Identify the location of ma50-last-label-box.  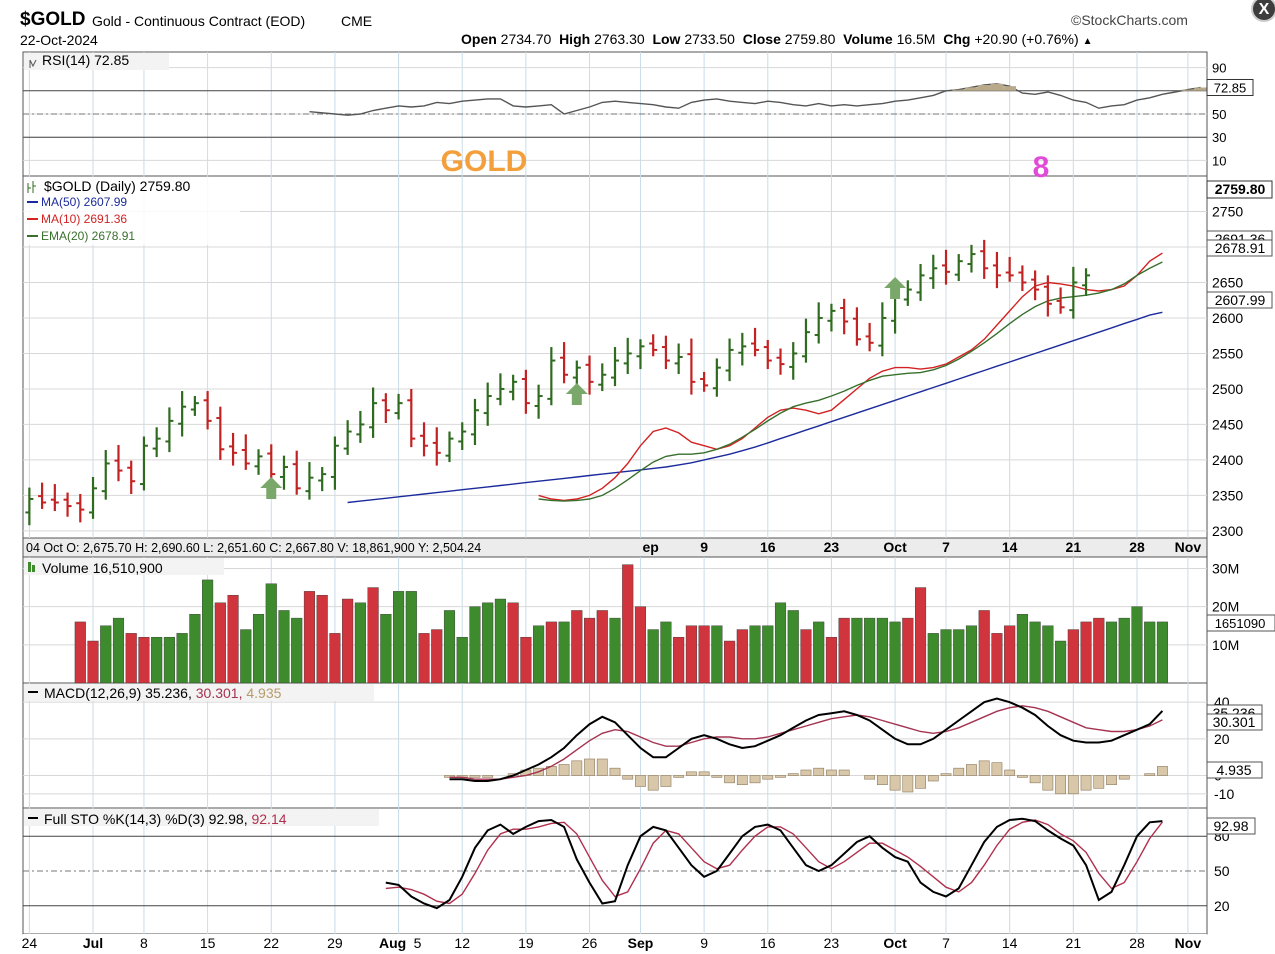
(1239, 300).